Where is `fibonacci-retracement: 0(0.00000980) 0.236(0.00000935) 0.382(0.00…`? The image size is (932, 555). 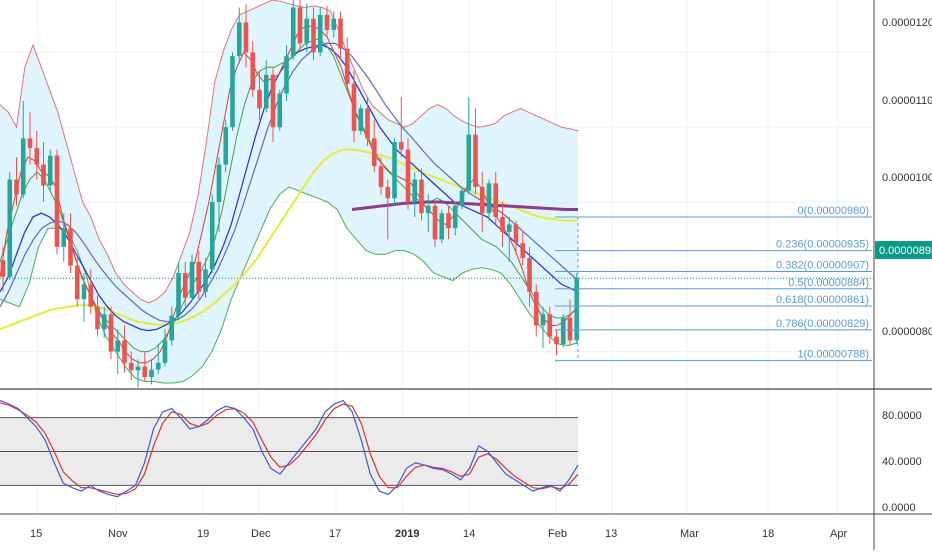
fibonacci-retracement: 0(0.00000980) 0.236(0.00000935) 0.382(0.00… is located at coordinates (713, 283).